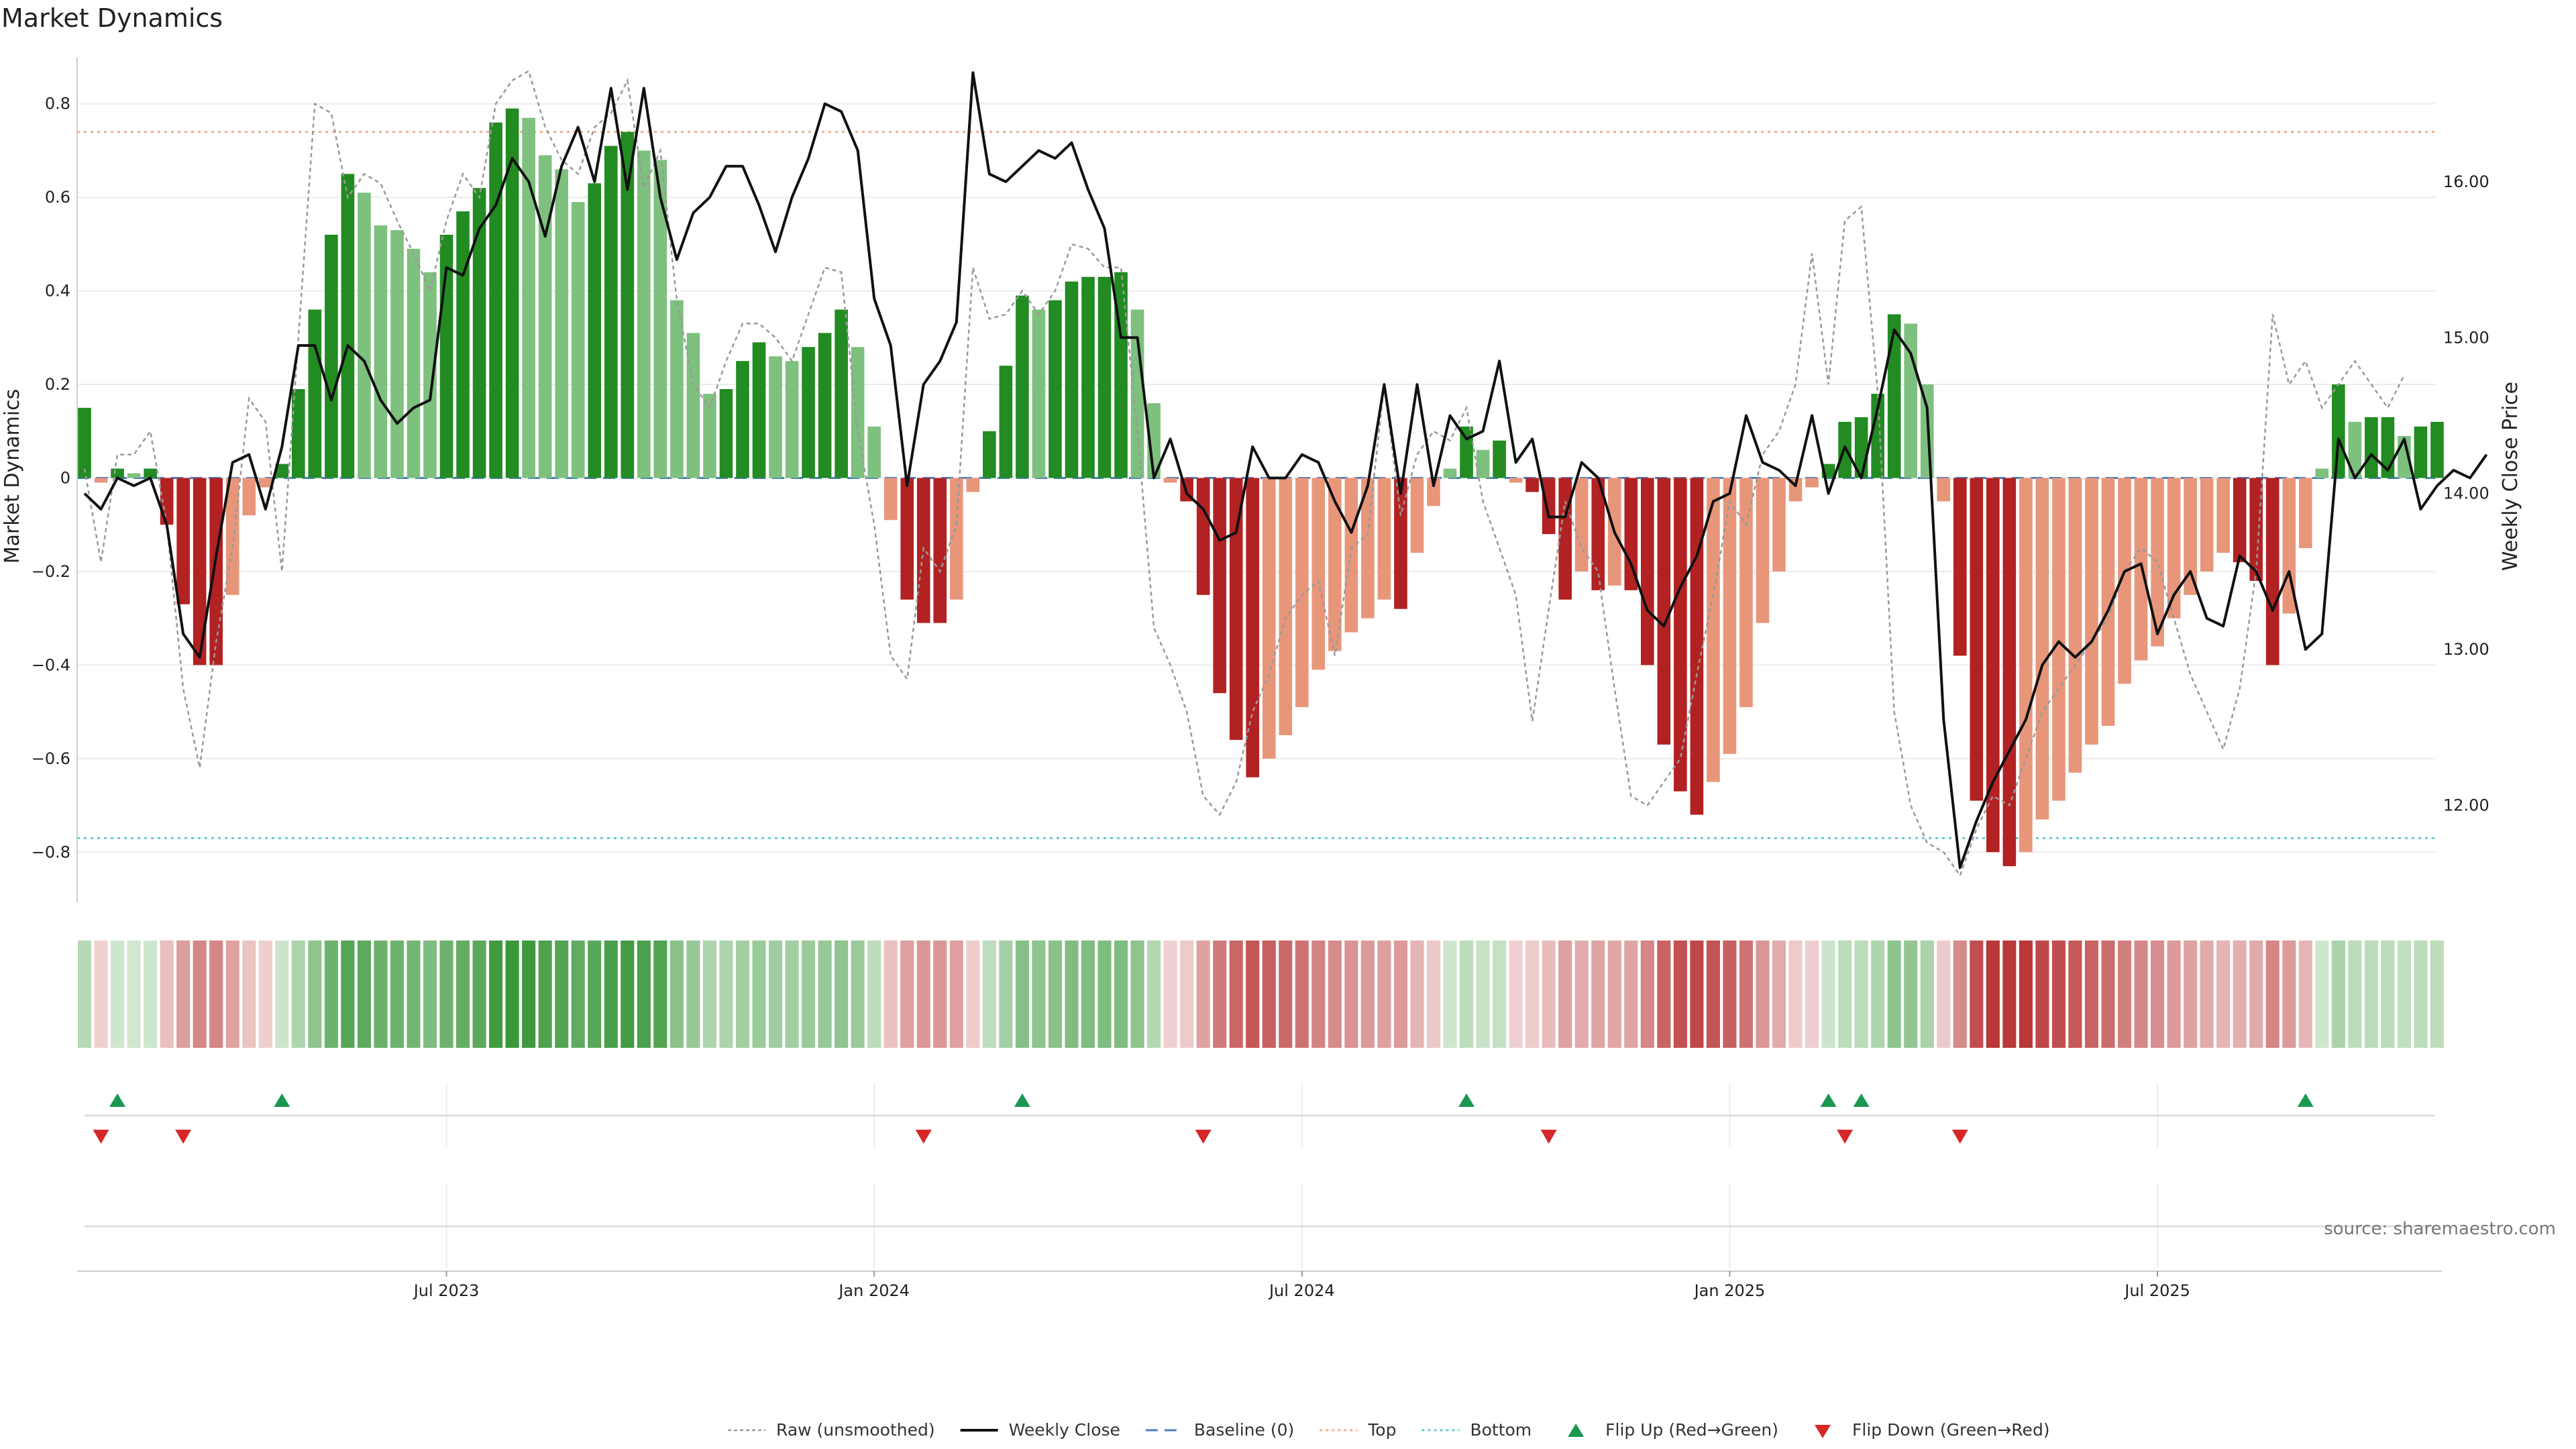  Describe the element at coordinates (51, 571) in the screenshot. I see `y-tick-label: −0.2` at that location.